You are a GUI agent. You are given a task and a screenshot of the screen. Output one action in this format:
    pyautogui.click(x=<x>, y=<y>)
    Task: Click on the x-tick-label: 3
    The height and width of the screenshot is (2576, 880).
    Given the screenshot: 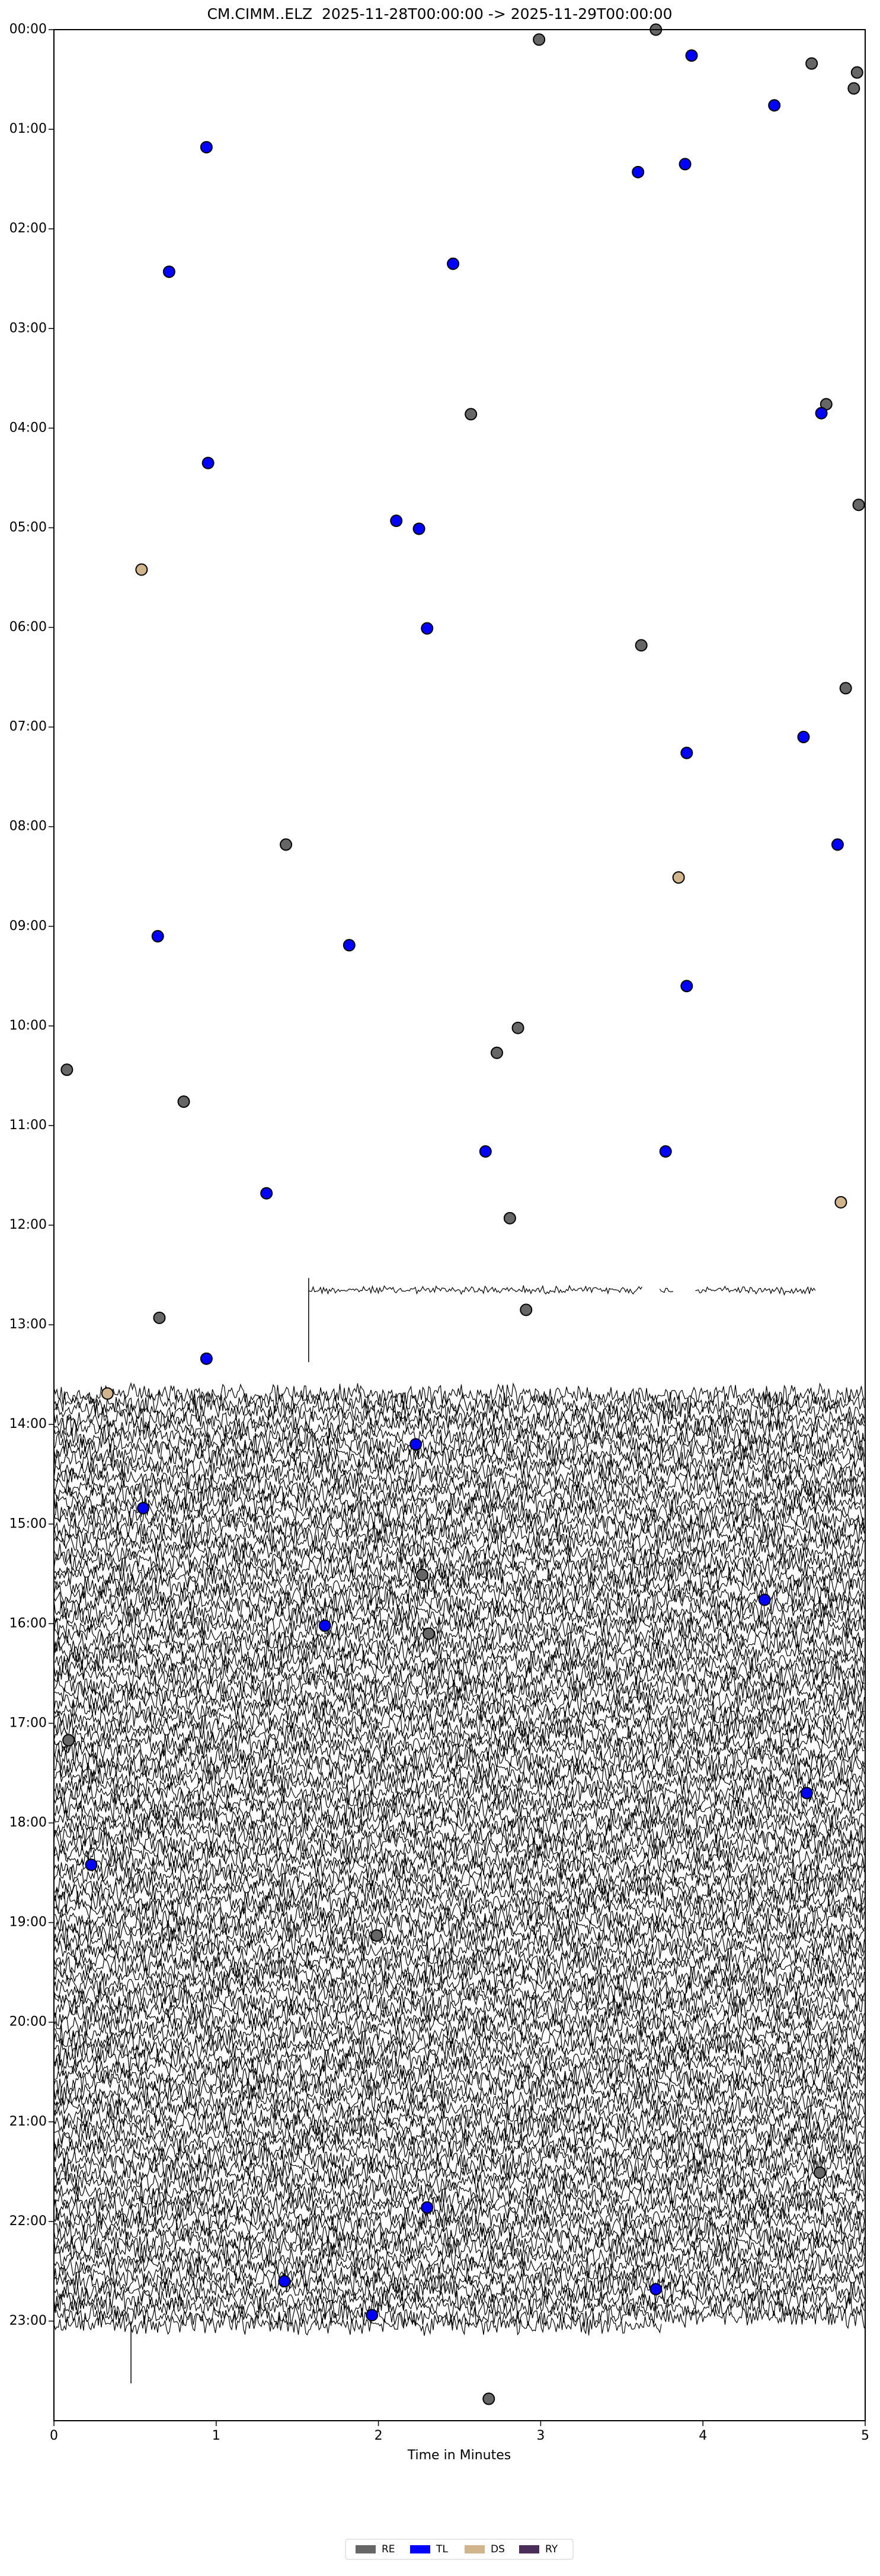 What is the action you would take?
    pyautogui.click(x=540, y=2435)
    